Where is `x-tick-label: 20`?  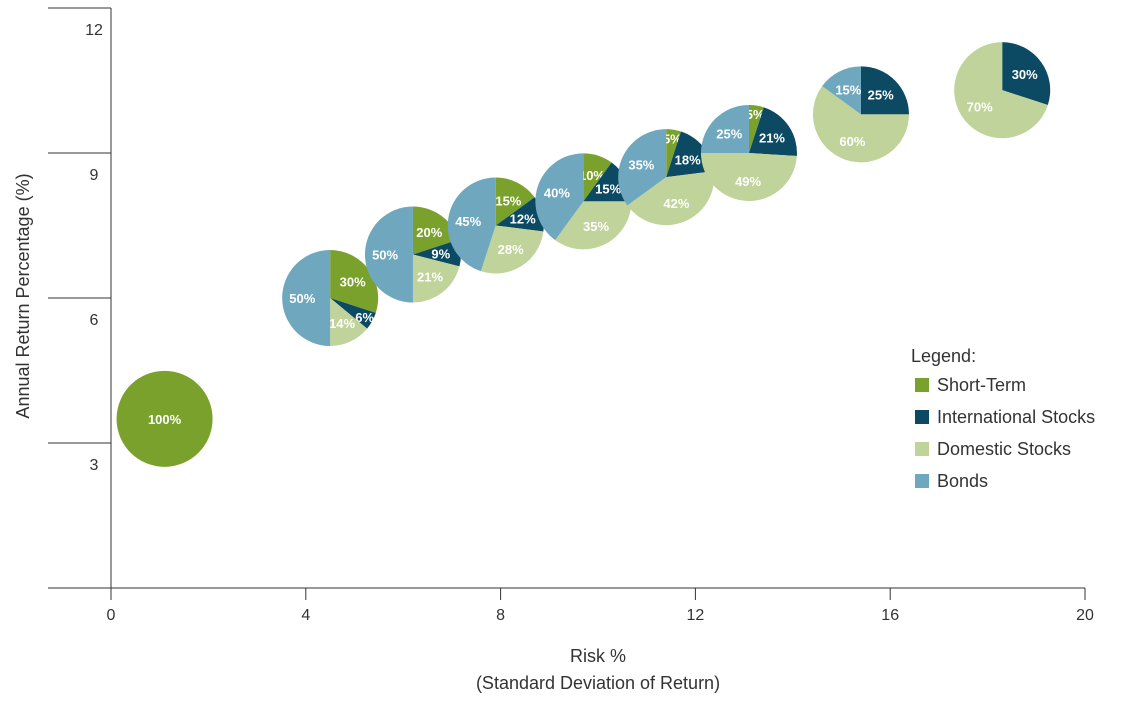
x-tick-label: 20 is located at coordinates (1085, 615).